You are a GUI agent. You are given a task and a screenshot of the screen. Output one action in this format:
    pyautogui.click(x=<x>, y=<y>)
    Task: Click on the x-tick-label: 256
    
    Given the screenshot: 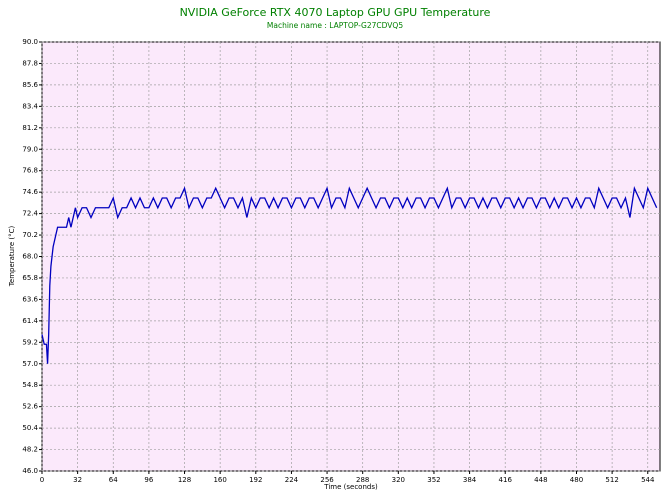 What is the action you would take?
    pyautogui.click(x=327, y=480)
    